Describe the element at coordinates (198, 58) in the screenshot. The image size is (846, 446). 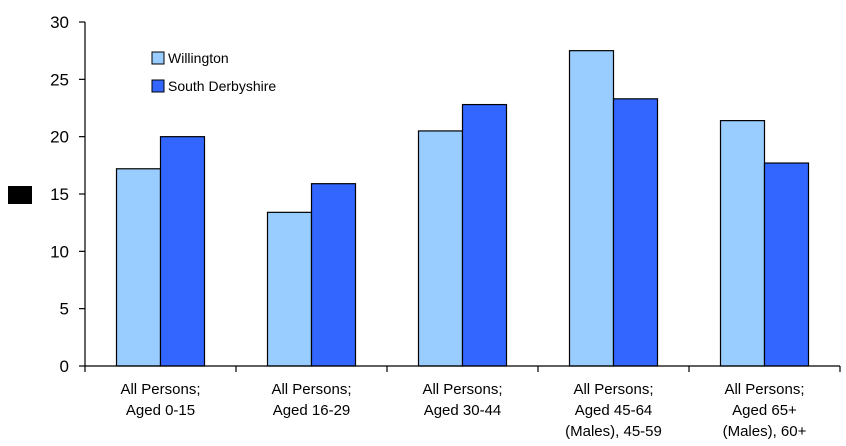
I see `legend-label-1: Willington` at that location.